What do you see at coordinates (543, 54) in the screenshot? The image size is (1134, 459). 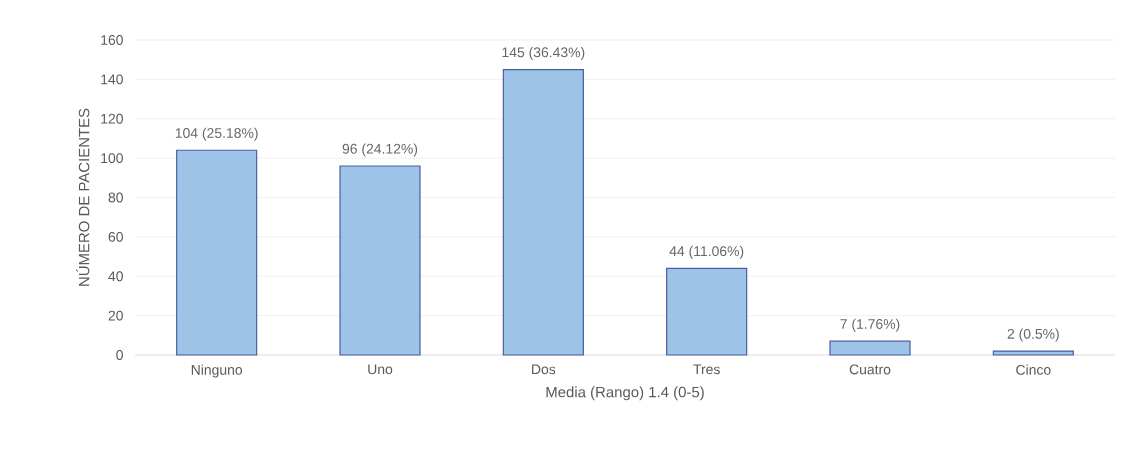 I see `data-label: 145 (36.43%)` at bounding box center [543, 54].